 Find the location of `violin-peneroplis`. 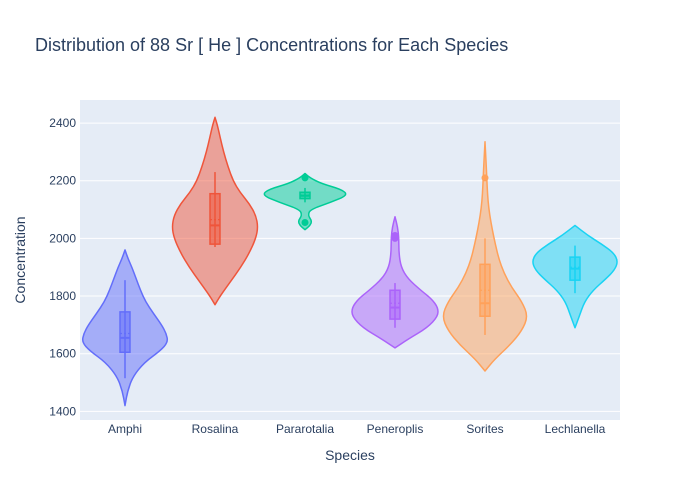

violin-peneroplis is located at coordinates (395, 282).